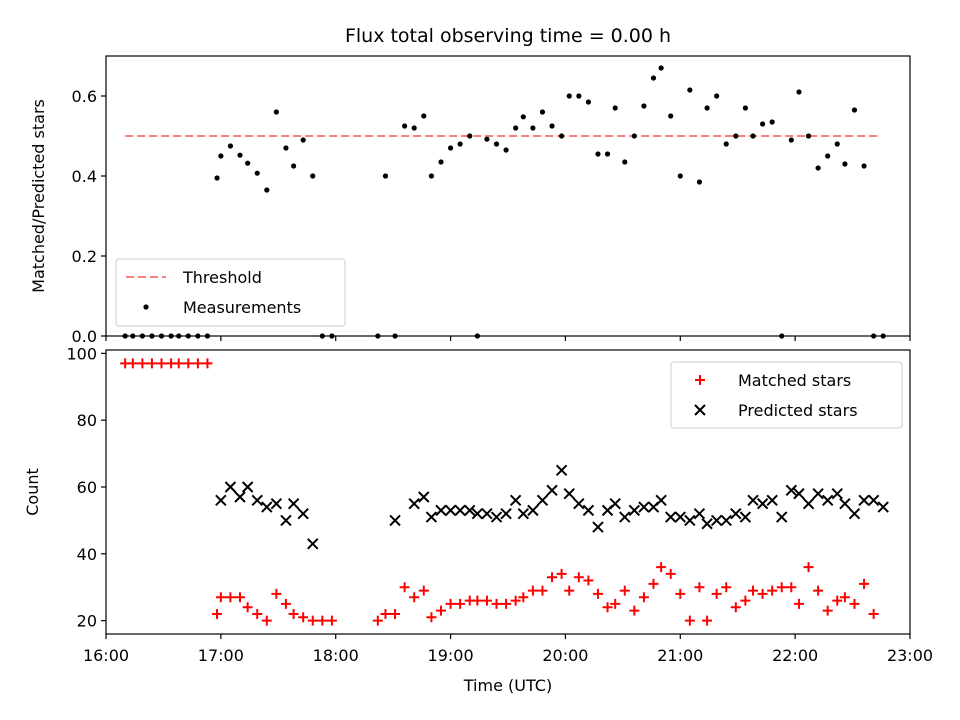 This screenshot has width=960, height=720. What do you see at coordinates (451, 655) in the screenshot?
I see `x-tick-label: 19:00` at bounding box center [451, 655].